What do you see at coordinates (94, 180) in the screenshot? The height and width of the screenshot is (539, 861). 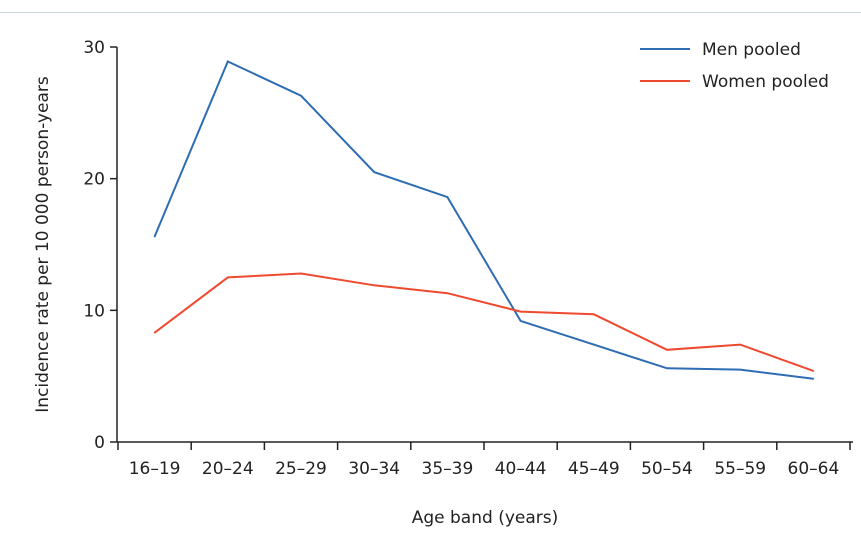 I see `y-tick-label: 20` at bounding box center [94, 180].